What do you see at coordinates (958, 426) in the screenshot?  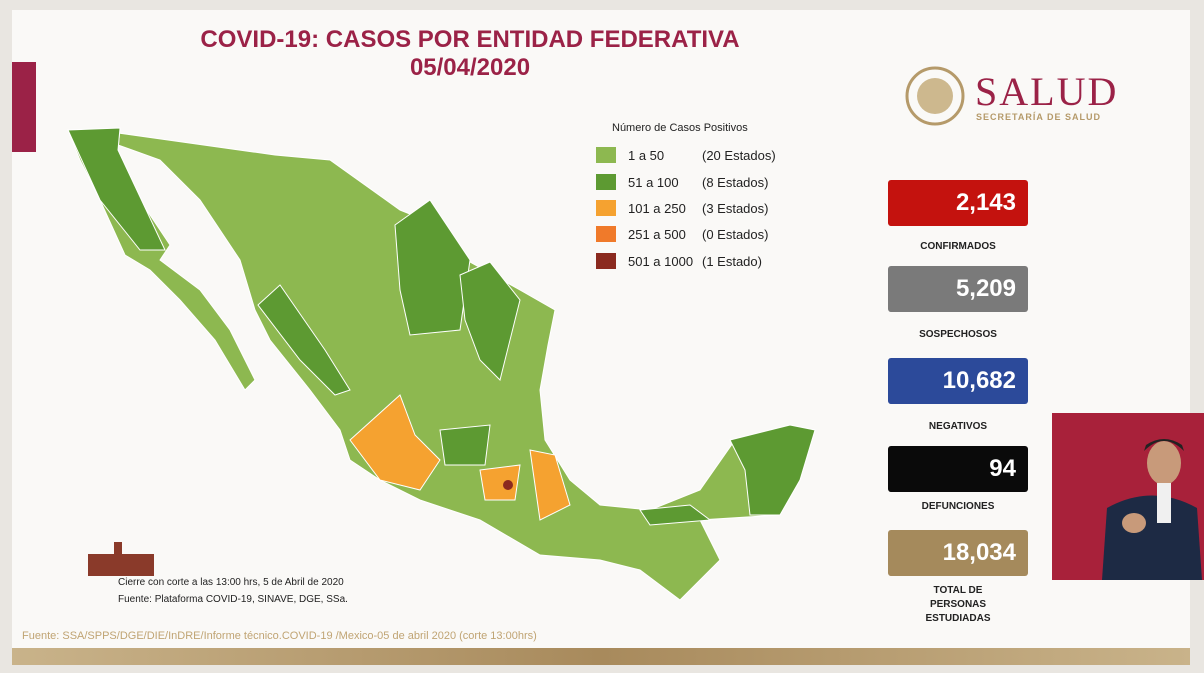 I see `stat-label: NEGATIVOS` at bounding box center [958, 426].